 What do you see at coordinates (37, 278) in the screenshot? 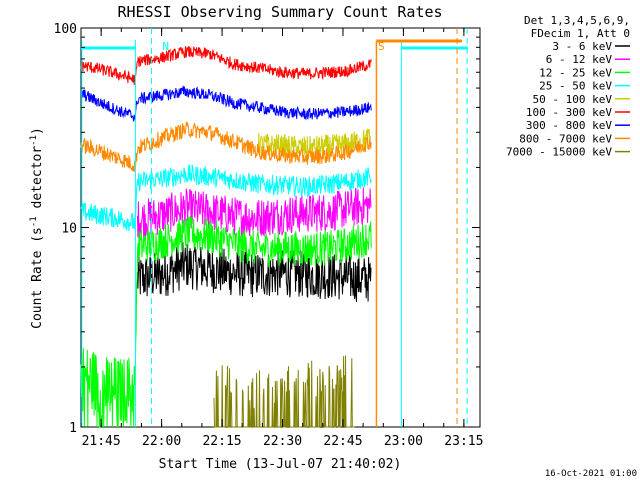
I see `y-label-main: Count Rate (s` at bounding box center [37, 278].